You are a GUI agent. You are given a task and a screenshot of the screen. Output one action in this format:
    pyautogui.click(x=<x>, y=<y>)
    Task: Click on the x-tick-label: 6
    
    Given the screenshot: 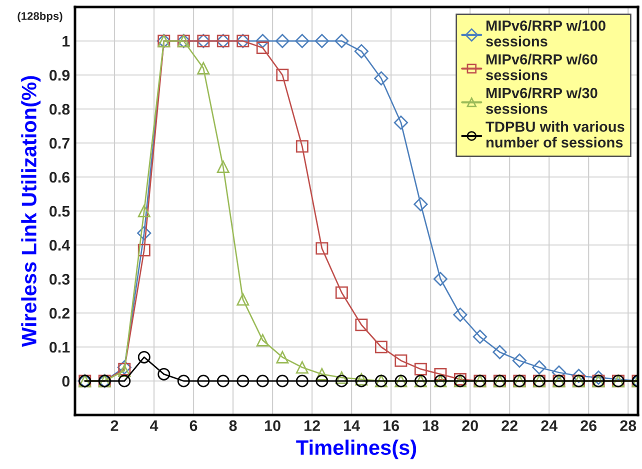 What is the action you would take?
    pyautogui.click(x=194, y=426)
    